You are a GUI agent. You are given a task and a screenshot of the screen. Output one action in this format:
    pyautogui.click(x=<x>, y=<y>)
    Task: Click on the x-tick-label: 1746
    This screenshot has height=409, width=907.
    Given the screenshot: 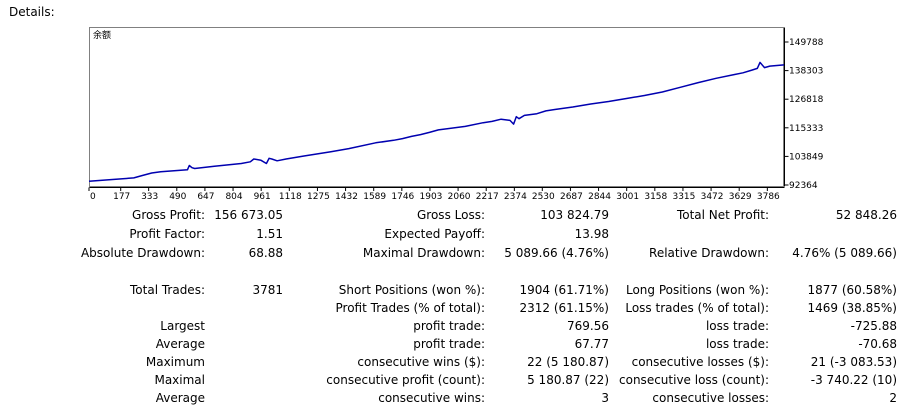 What is the action you would take?
    pyautogui.click(x=402, y=197)
    